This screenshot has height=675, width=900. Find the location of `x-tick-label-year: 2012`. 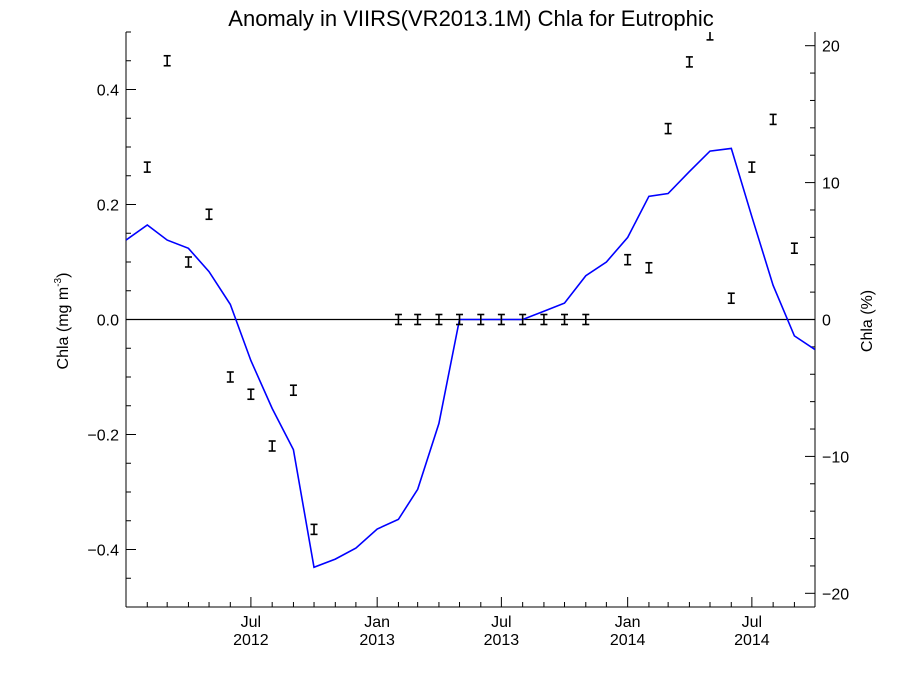

x-tick-label-year: 2012 is located at coordinates (251, 640).